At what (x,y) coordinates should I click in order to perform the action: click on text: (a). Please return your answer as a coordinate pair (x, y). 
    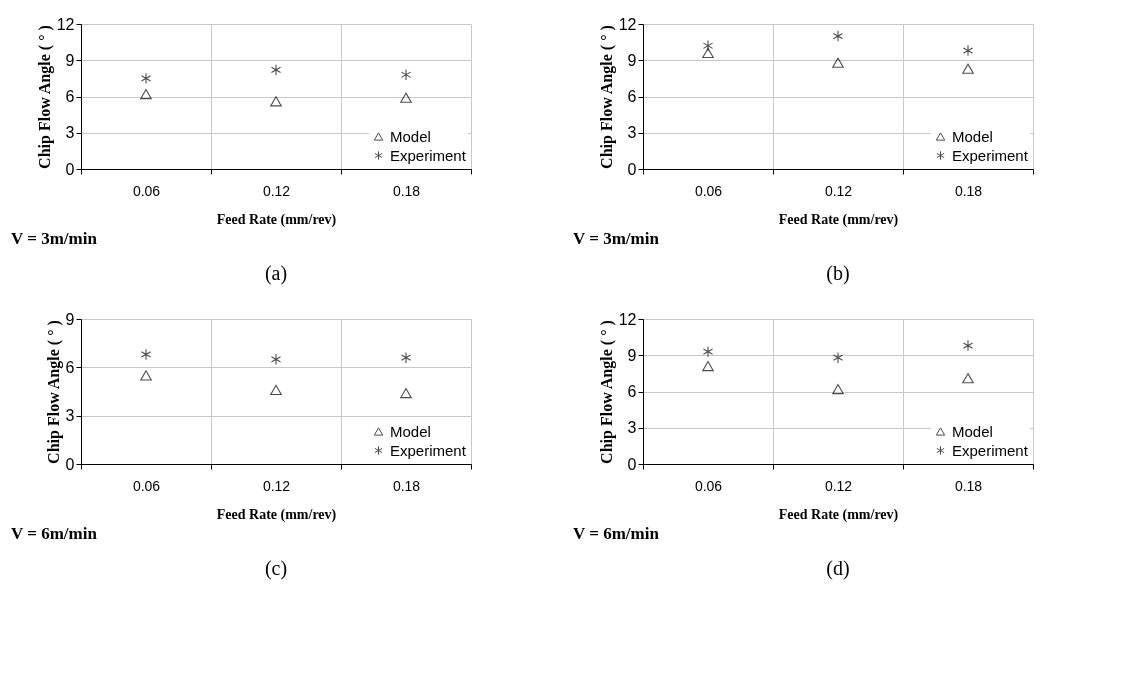
    Looking at the image, I should click on (276, 273).